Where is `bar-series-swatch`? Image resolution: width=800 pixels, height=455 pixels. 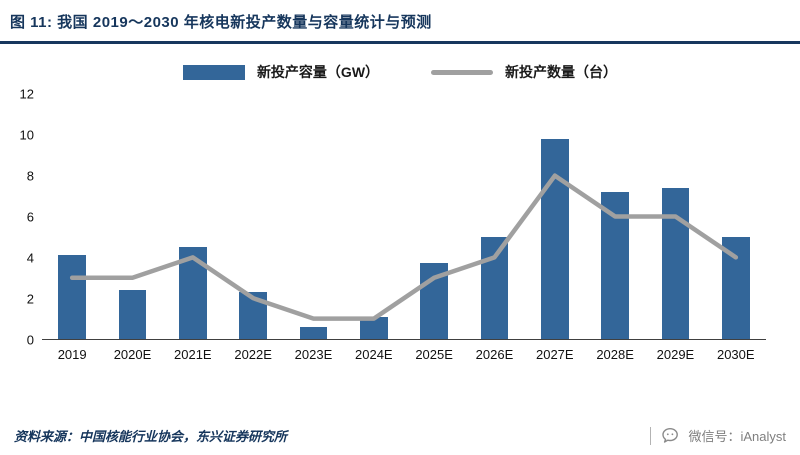 bar-series-swatch is located at coordinates (213, 72).